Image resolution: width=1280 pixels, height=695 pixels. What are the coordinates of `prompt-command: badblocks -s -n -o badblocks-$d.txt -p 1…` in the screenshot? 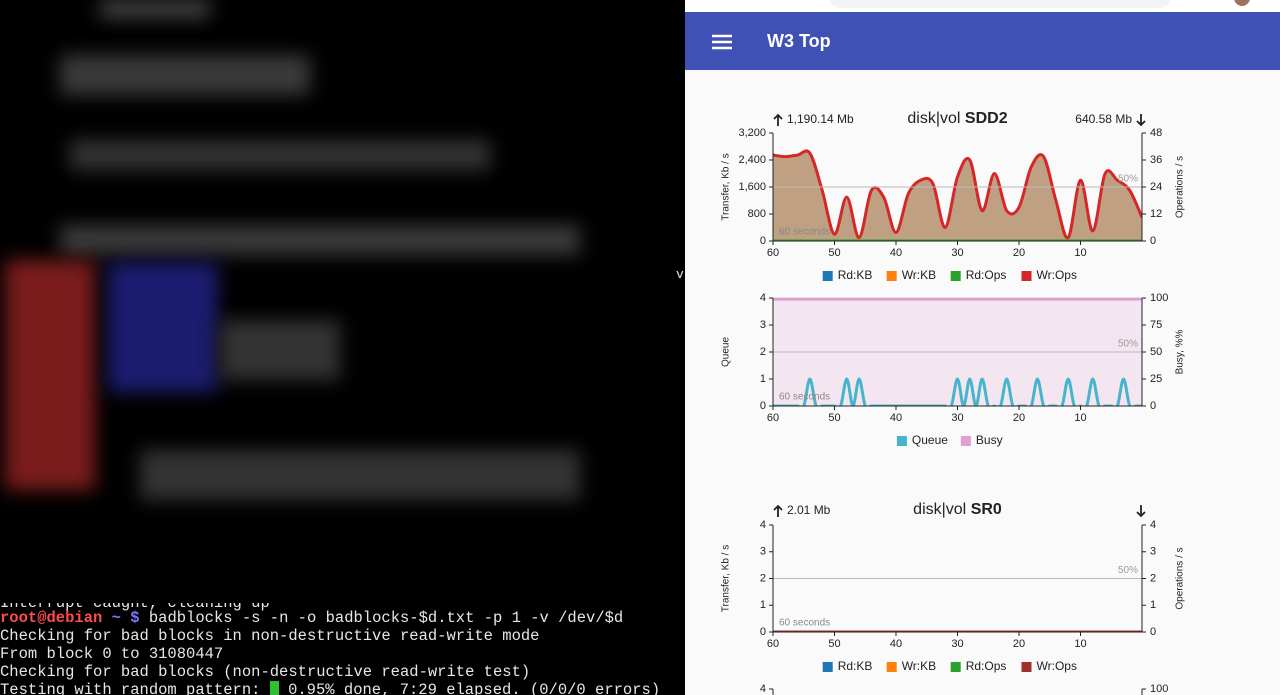 It's located at (386, 618).